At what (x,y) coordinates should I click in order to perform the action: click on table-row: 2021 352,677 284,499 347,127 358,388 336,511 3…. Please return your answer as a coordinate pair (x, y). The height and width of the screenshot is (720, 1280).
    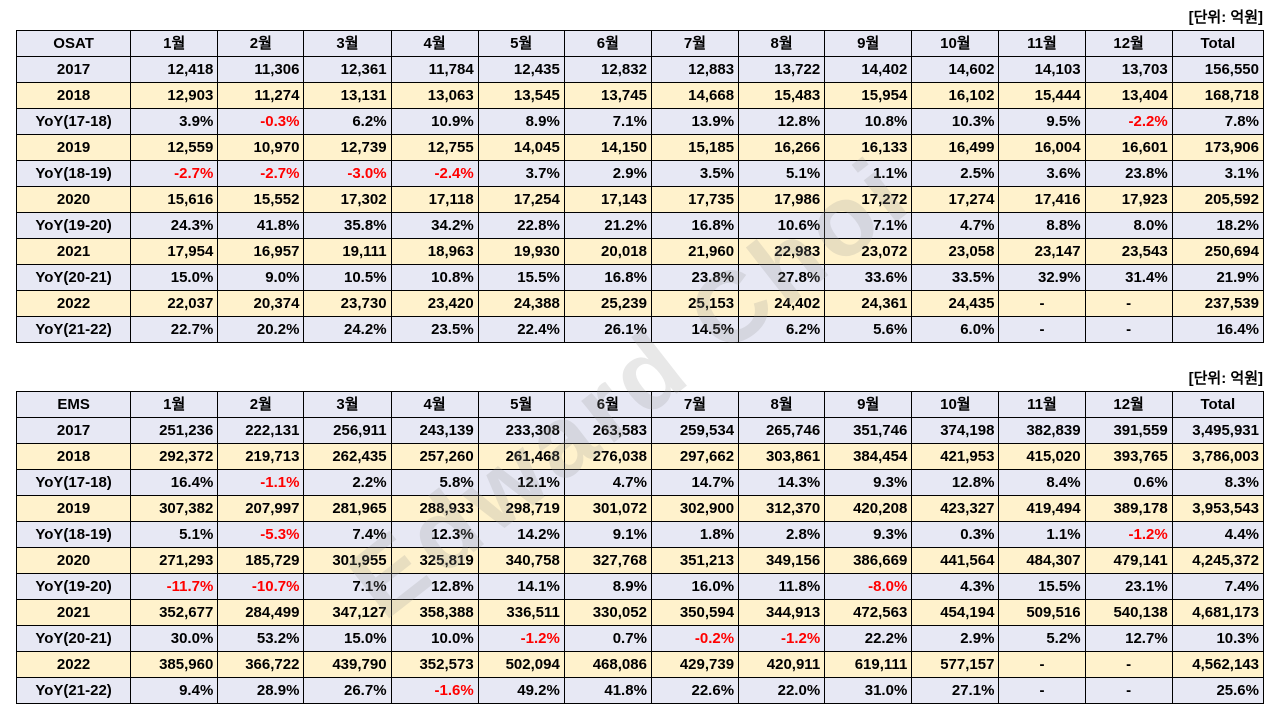
    Looking at the image, I should click on (640, 612).